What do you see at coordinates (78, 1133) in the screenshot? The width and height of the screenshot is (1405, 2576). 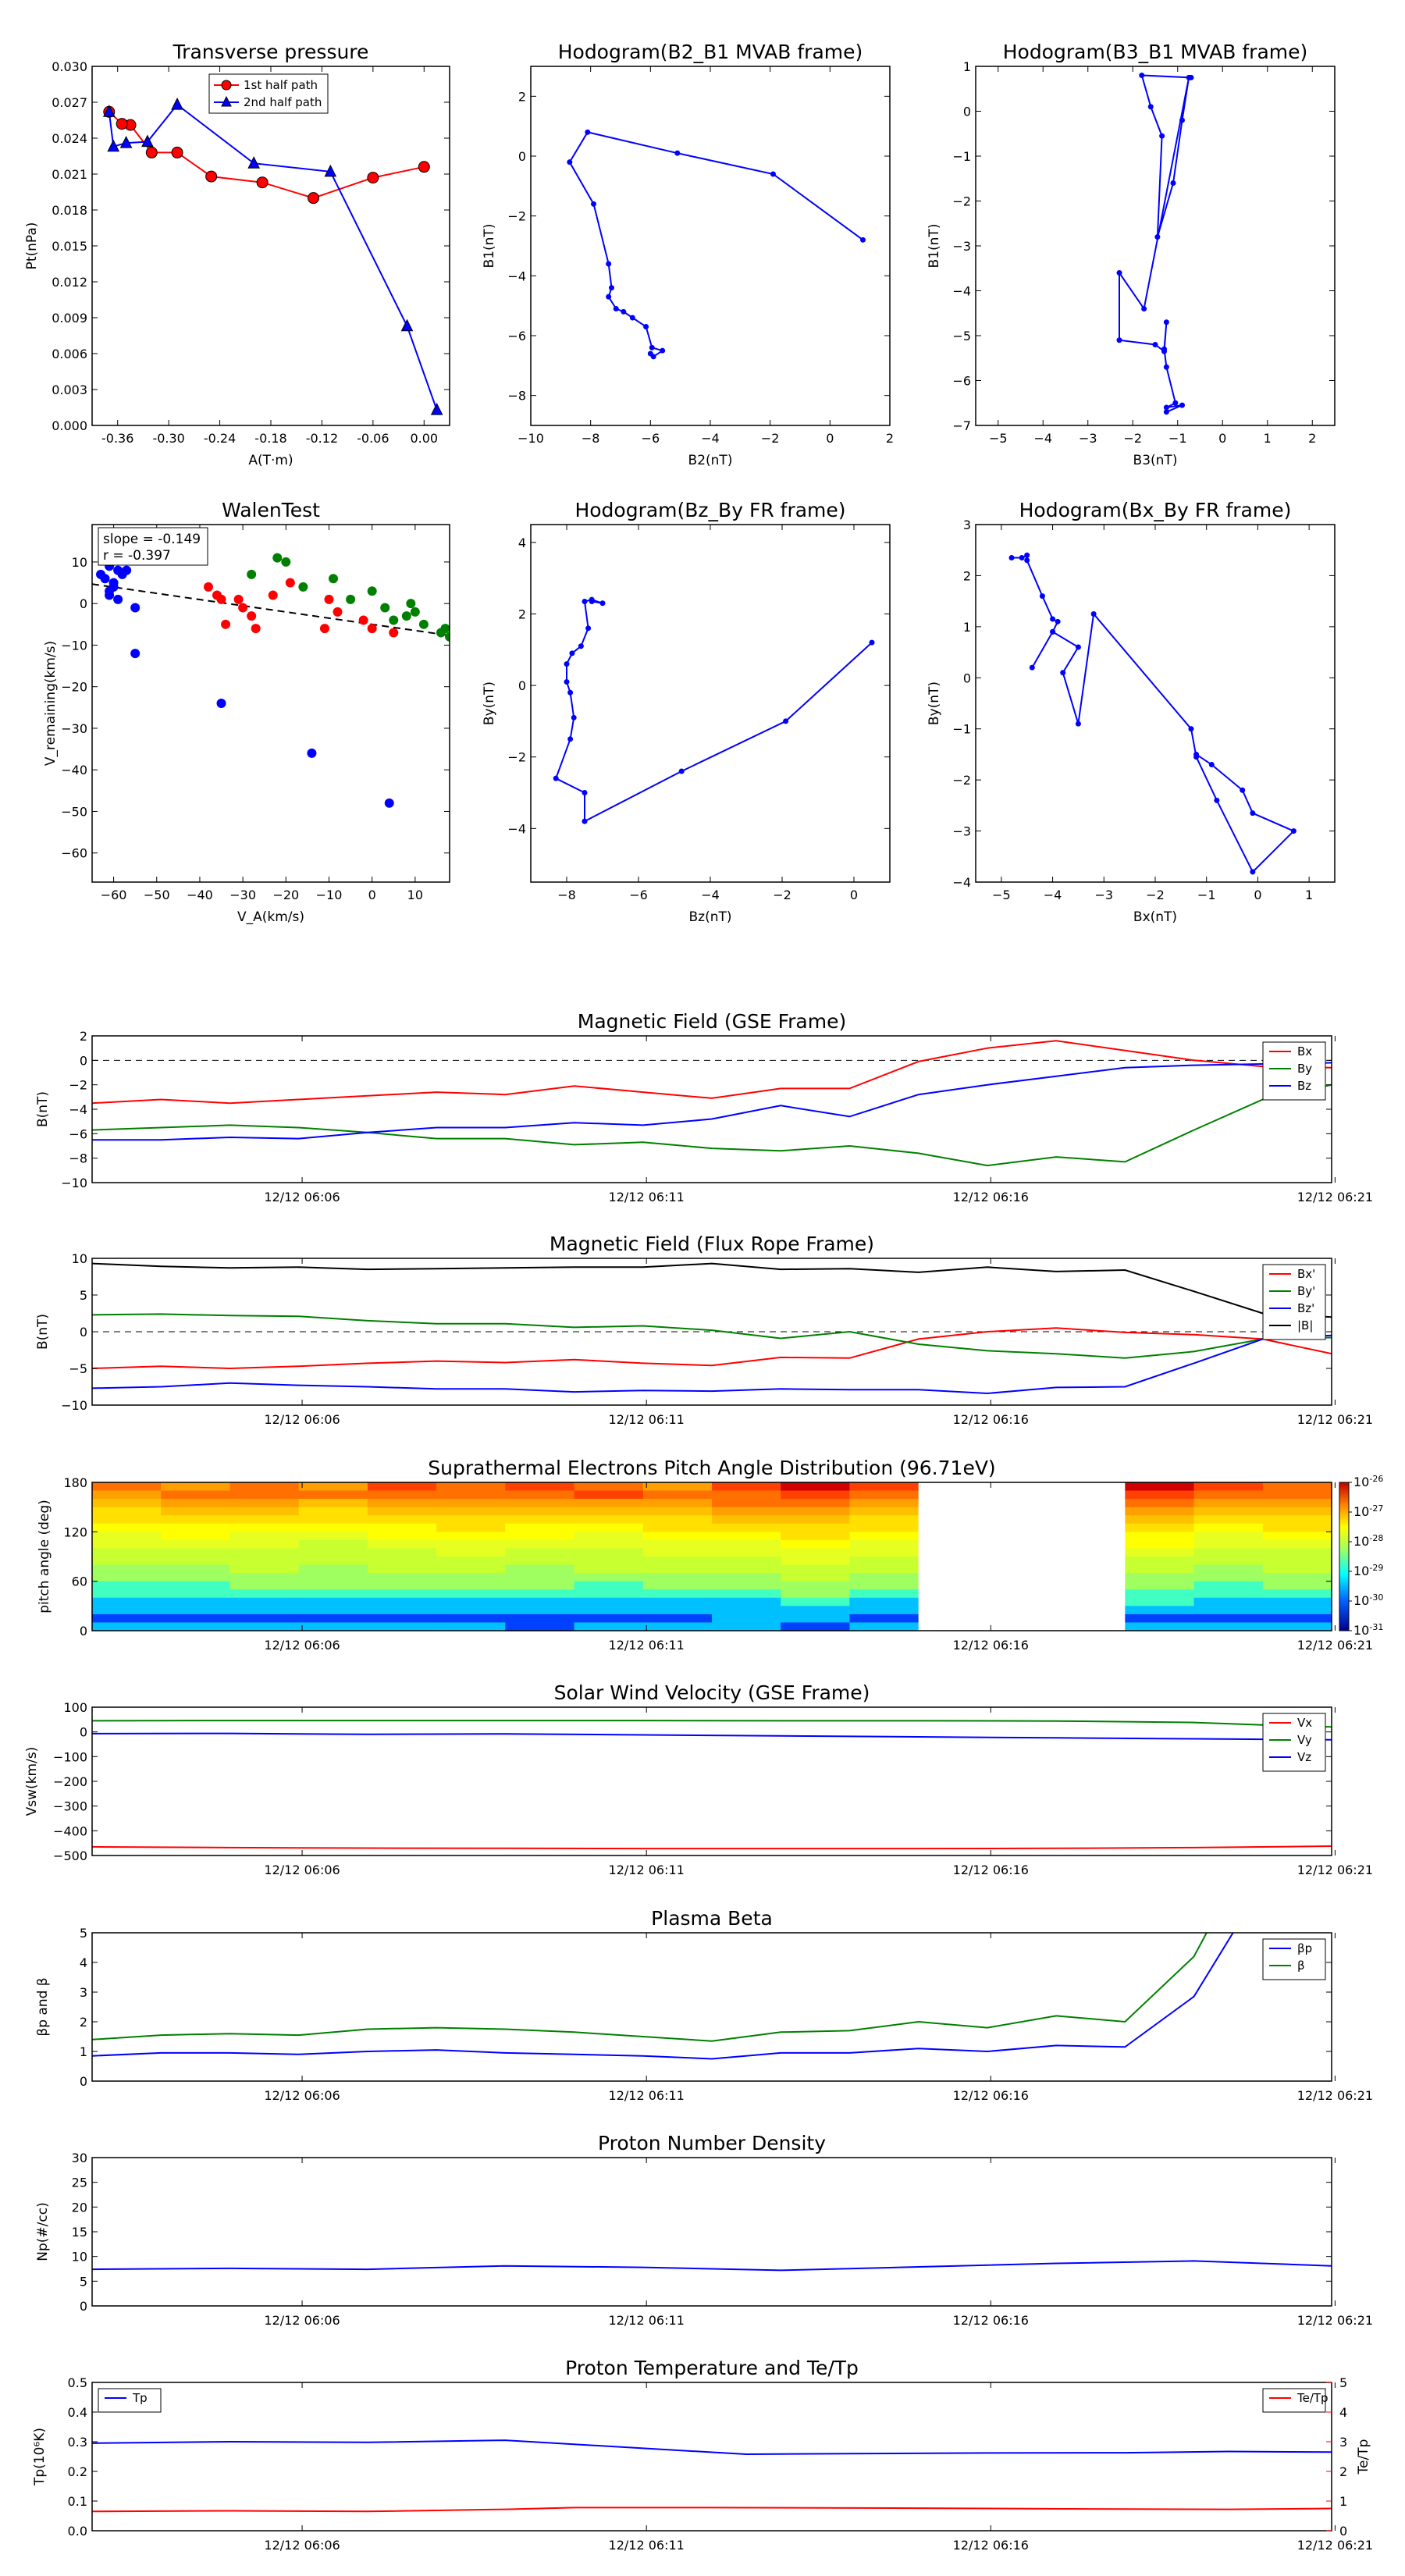 I see `y-tick-label: −6` at bounding box center [78, 1133].